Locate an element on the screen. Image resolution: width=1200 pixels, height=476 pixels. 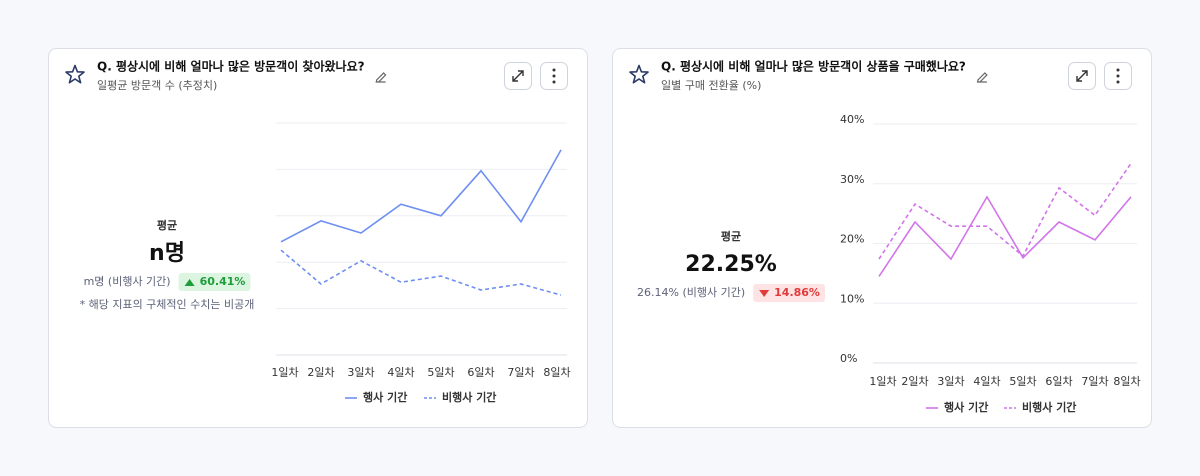
summary-compare: m명 (비행사 기간) is located at coordinates (127, 281).